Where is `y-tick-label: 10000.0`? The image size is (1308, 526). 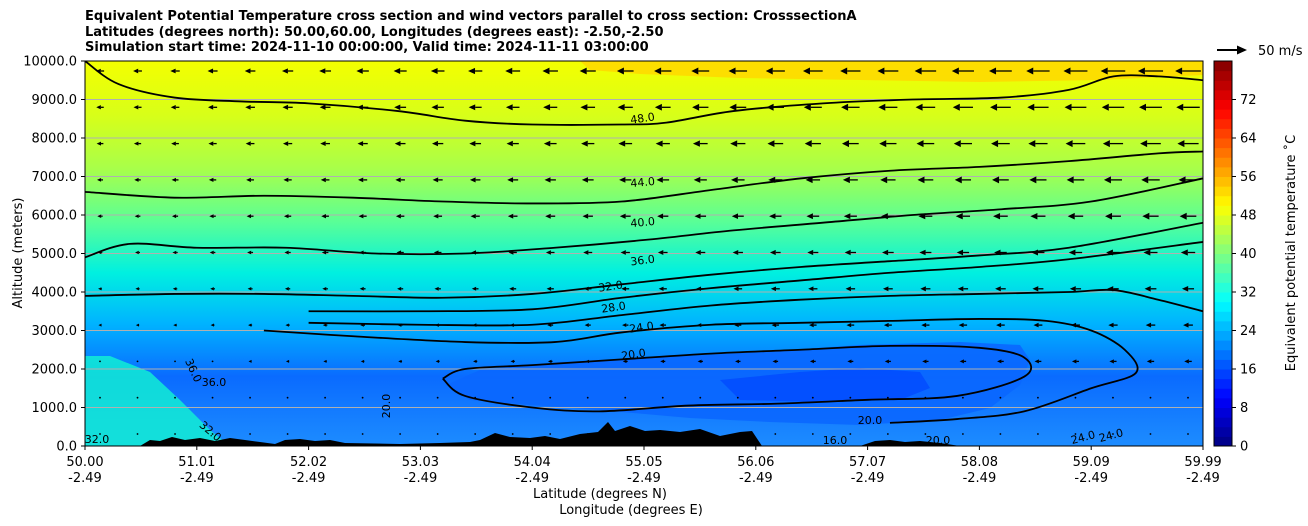
y-tick-label: 10000.0 is located at coordinates (50, 62).